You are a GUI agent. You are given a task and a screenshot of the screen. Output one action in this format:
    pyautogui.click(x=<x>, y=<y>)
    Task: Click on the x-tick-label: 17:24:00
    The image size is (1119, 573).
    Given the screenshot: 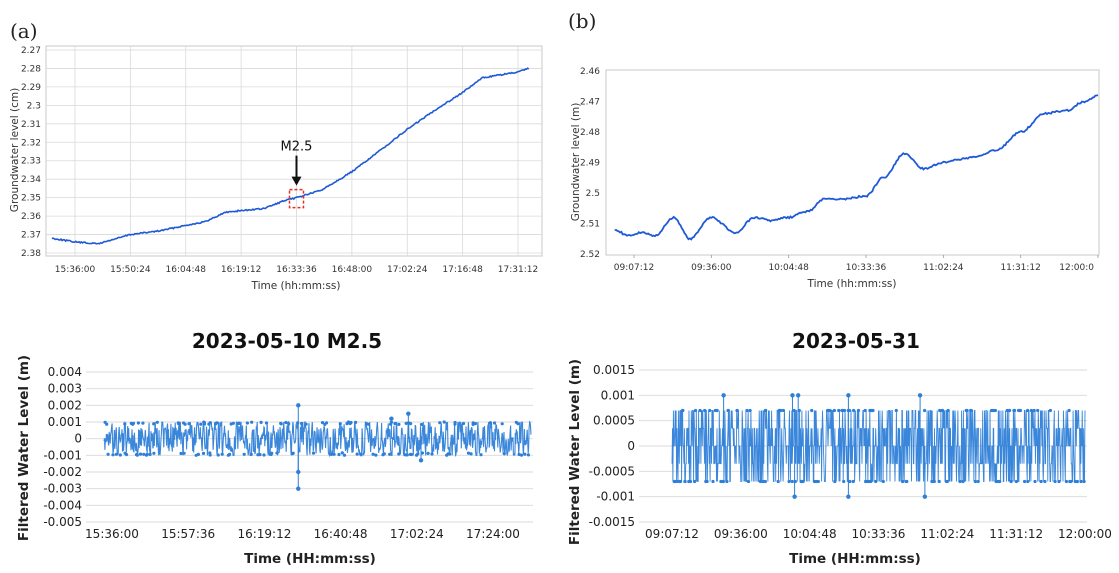 What is the action you would take?
    pyautogui.click(x=493, y=534)
    